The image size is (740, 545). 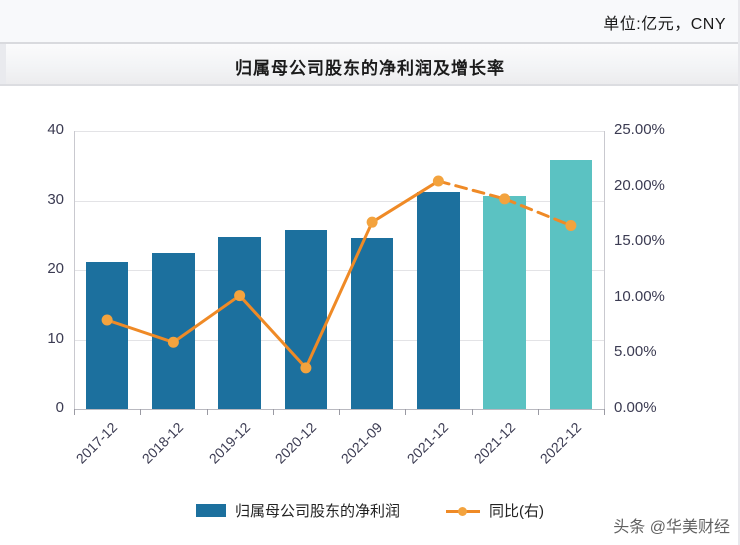 I want to click on y-axis-right-tick-label: 15.00%, so click(x=639, y=241).